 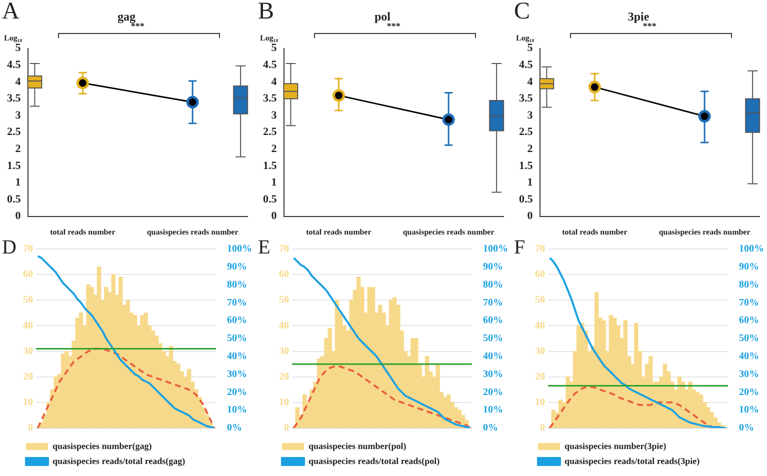 What do you see at coordinates (632, 461) in the screenshot?
I see `legend-label: quasispecies reads/total reads(3pie)` at bounding box center [632, 461].